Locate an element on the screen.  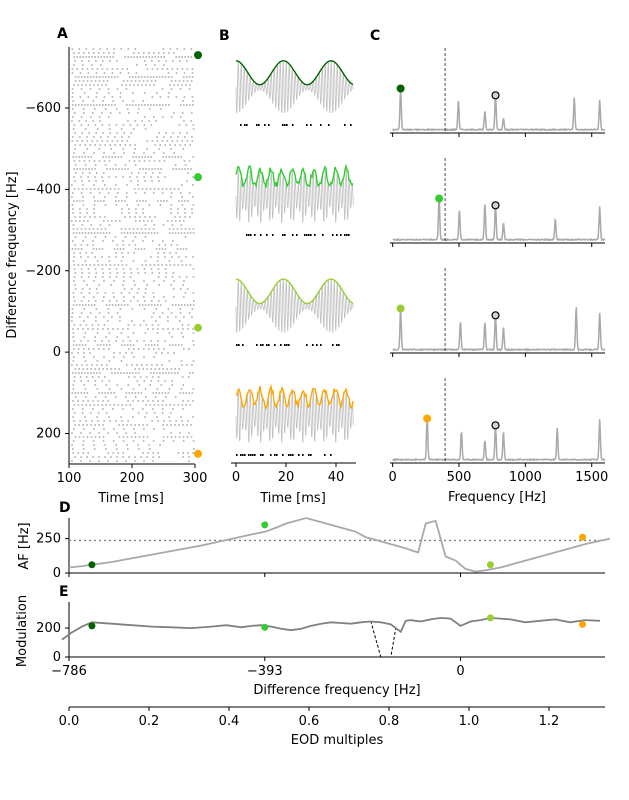
panel-e-ylabel: Modulation is located at coordinates (22, 631).